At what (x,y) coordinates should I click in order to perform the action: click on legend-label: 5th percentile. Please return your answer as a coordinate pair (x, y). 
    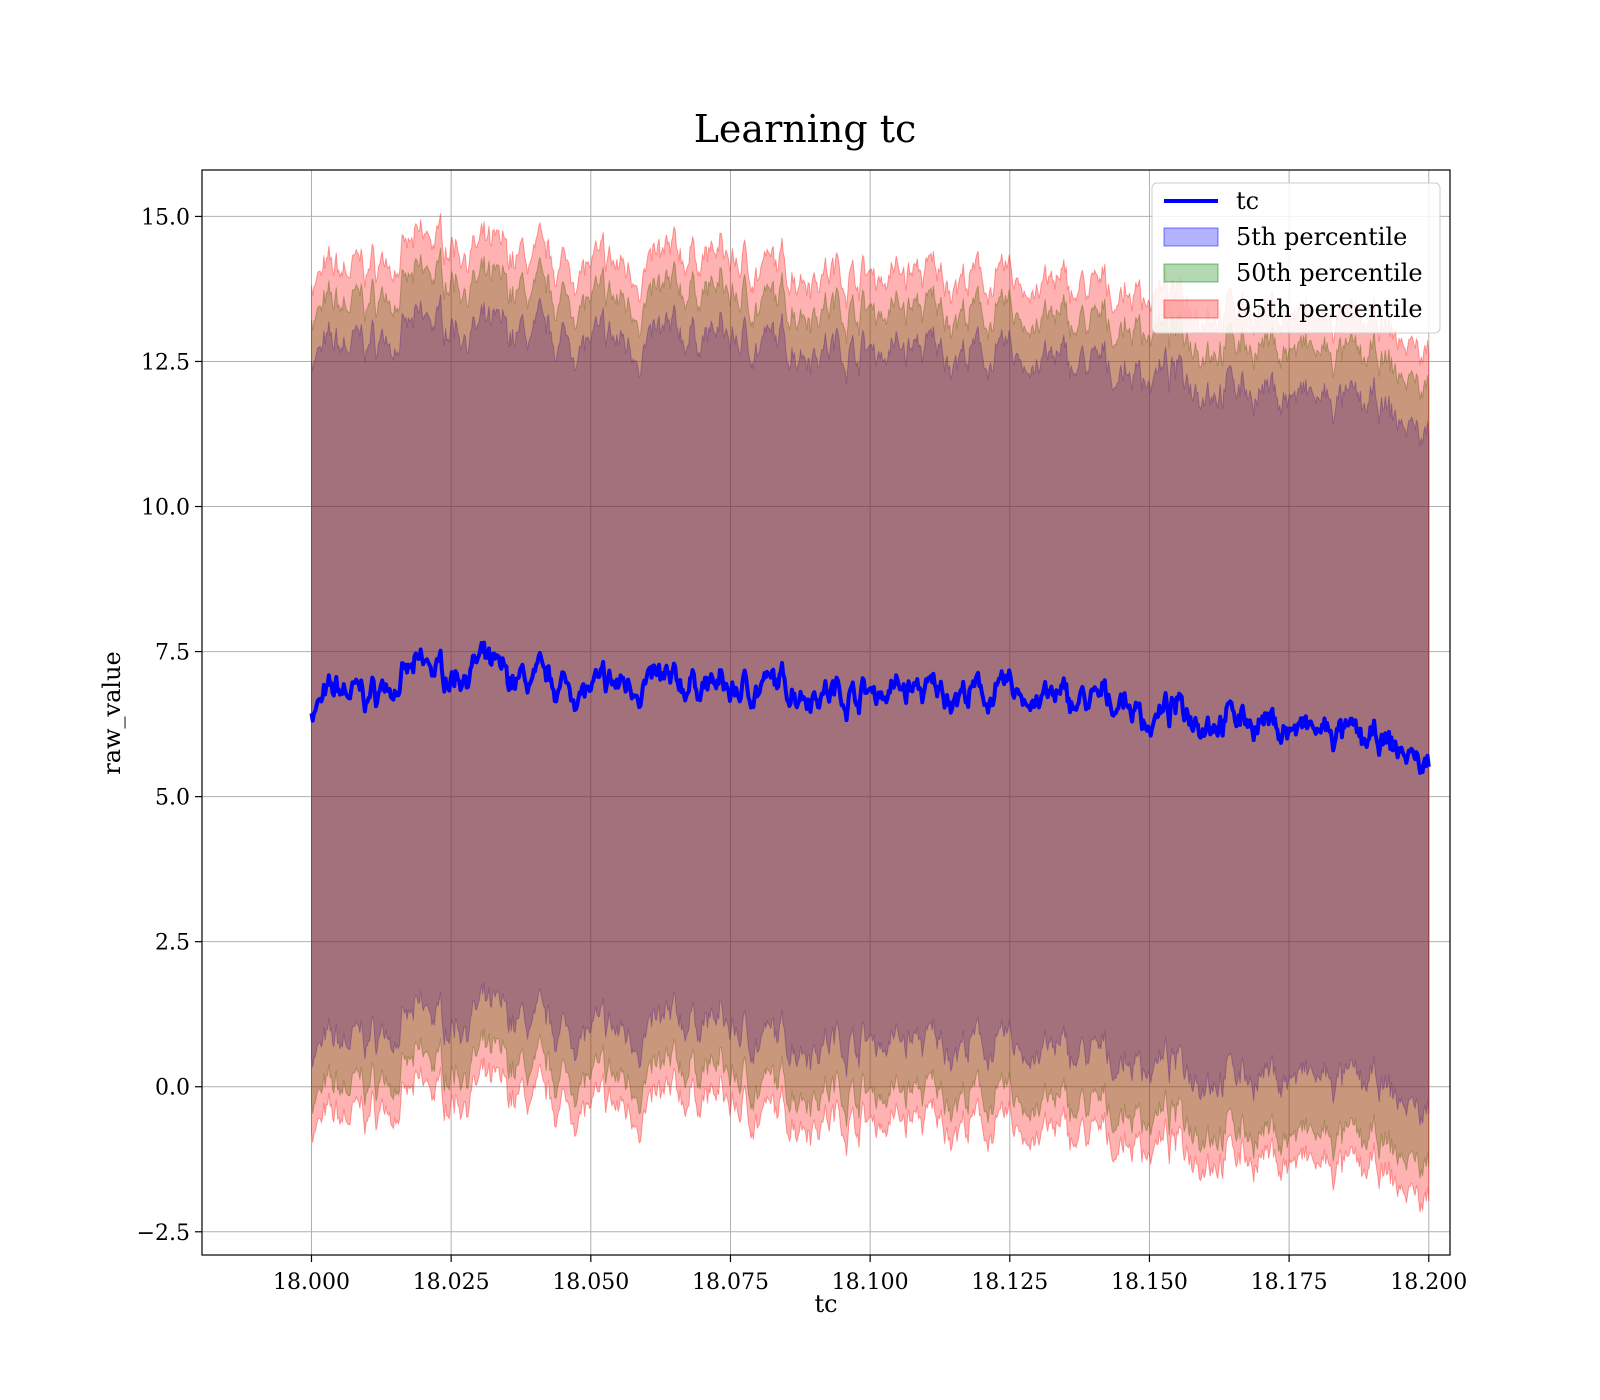
    Looking at the image, I should click on (1321, 237).